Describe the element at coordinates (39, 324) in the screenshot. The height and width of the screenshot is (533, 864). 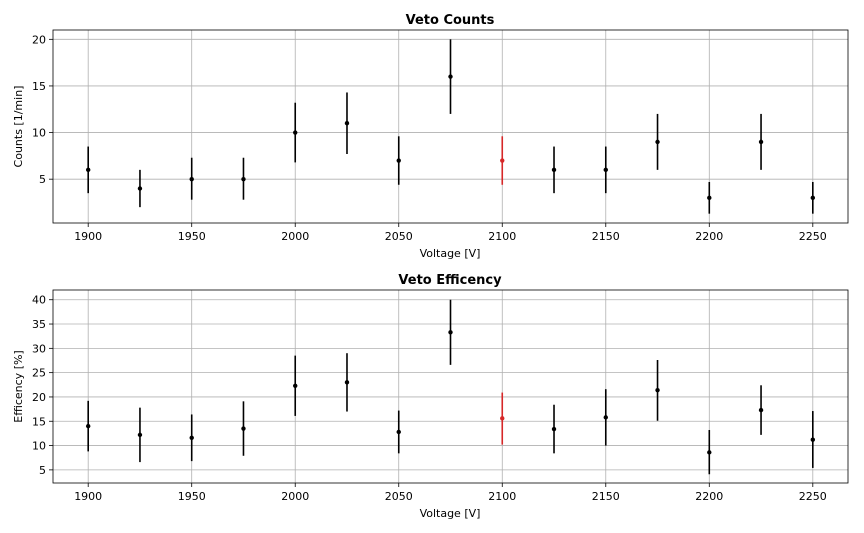
I see `y-tick-label: 35` at that location.